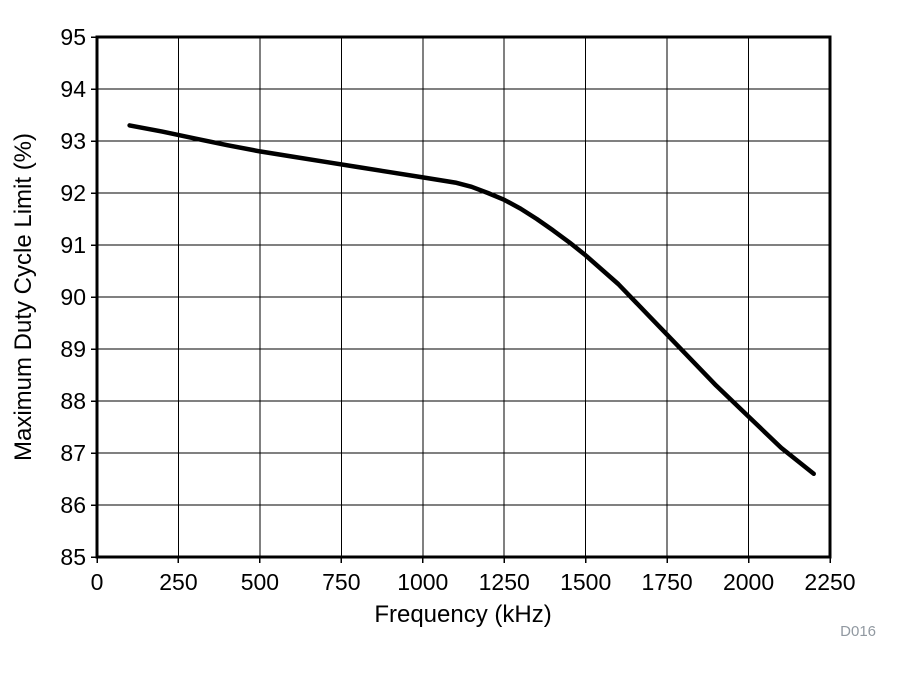  What do you see at coordinates (829, 582) in the screenshot?
I see `x-tick-label: 2250` at bounding box center [829, 582].